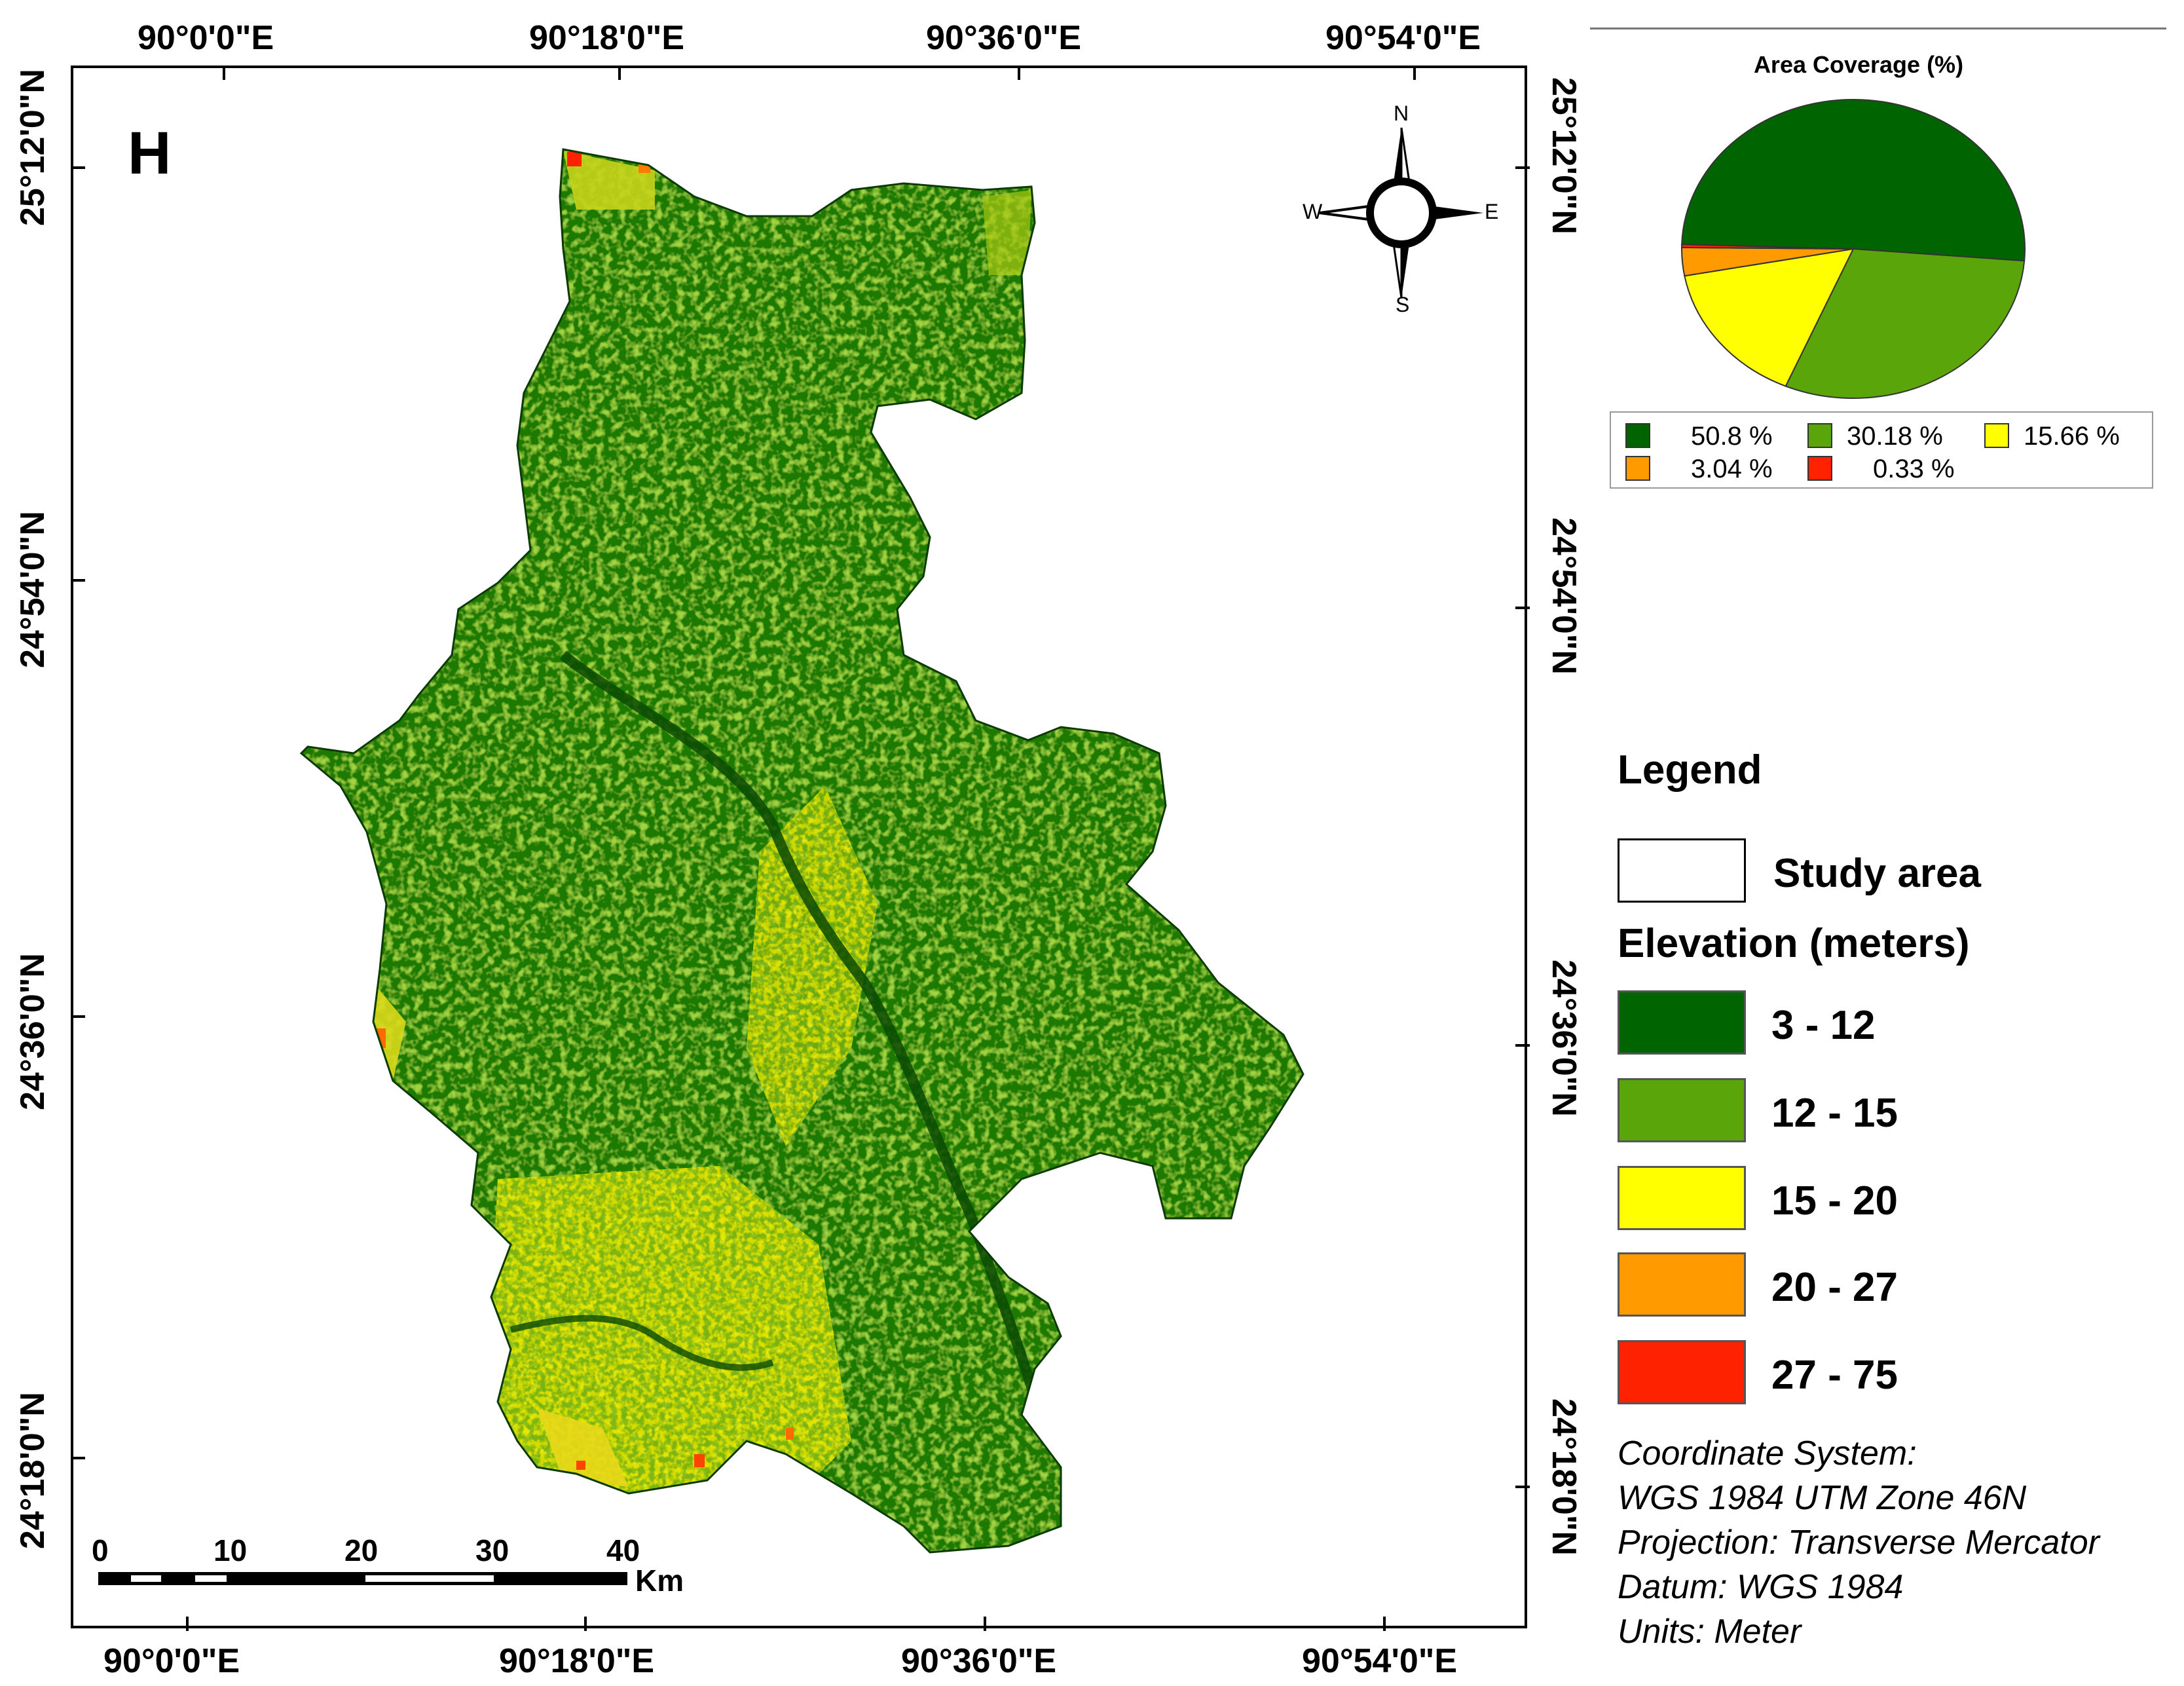 The width and height of the screenshot is (2184, 1686). I want to click on scale-tick-20: 20, so click(361, 1550).